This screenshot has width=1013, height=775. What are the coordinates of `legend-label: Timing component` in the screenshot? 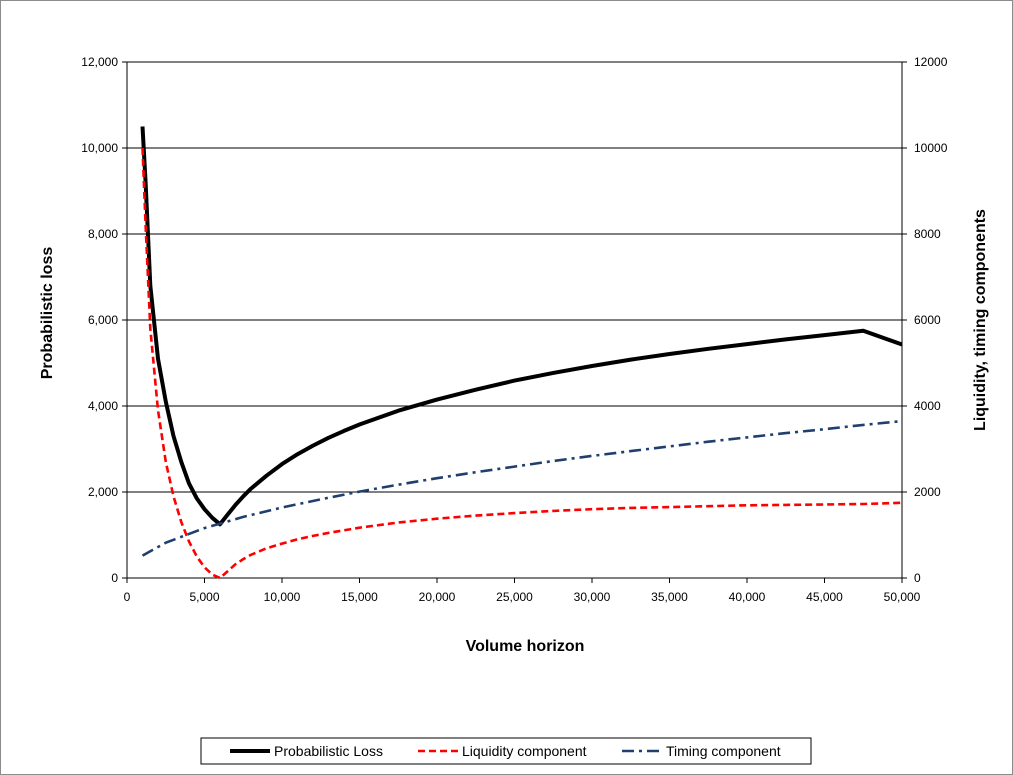 It's located at (723, 751).